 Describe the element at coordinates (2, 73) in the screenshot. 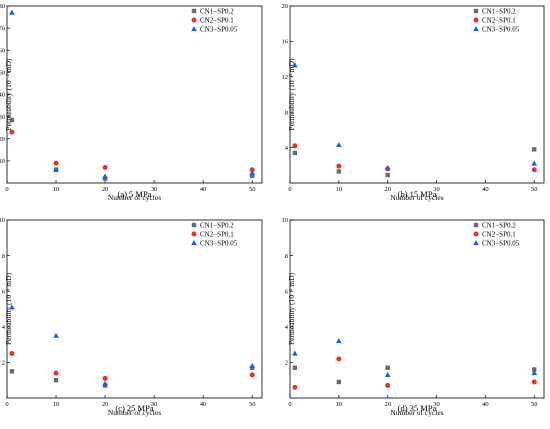

I see `y-tick-label: 50` at that location.